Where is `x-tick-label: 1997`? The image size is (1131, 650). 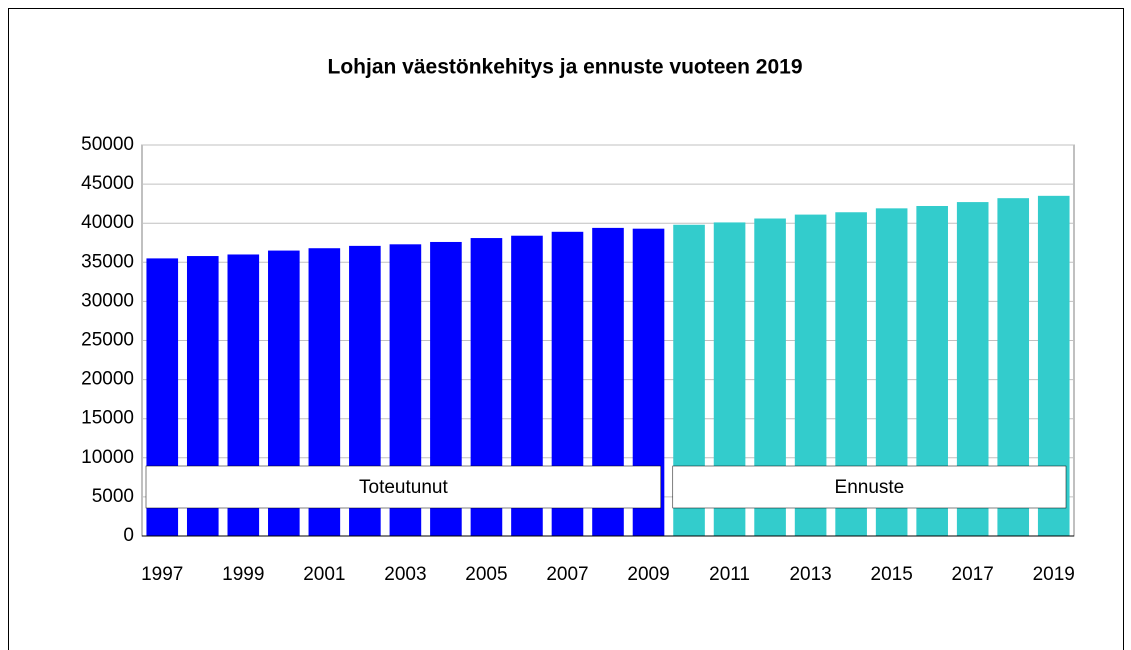
x-tick-label: 1997 is located at coordinates (162, 574).